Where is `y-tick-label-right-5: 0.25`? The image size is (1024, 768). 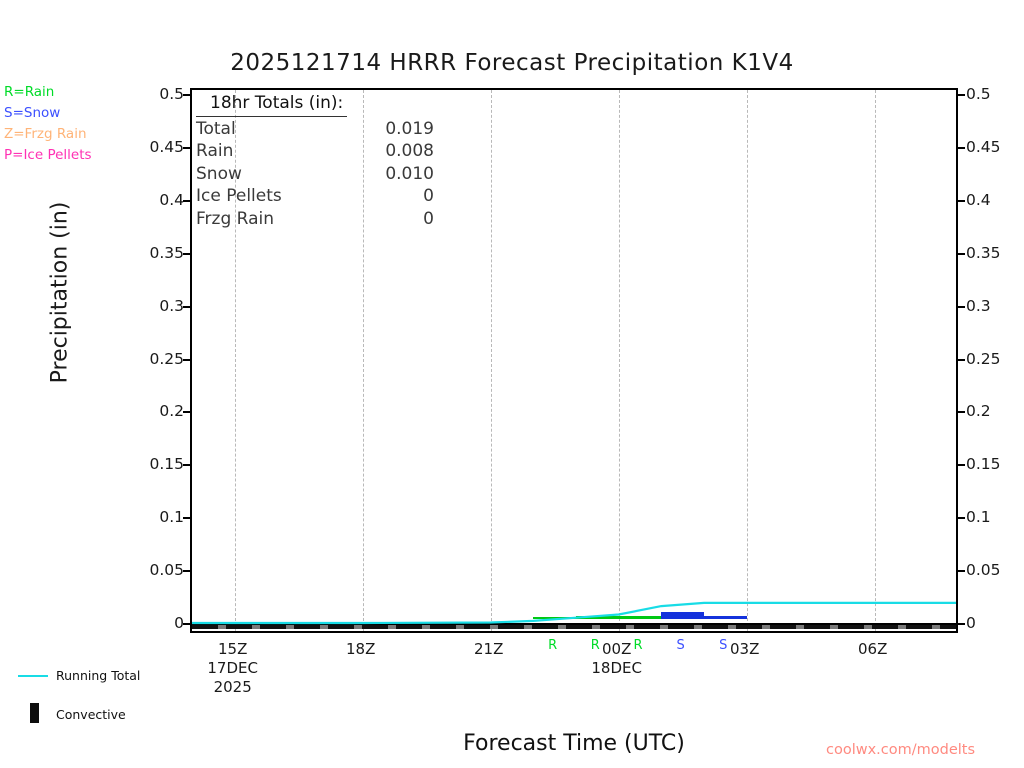 y-tick-label-right-5: 0.25 is located at coordinates (983, 358).